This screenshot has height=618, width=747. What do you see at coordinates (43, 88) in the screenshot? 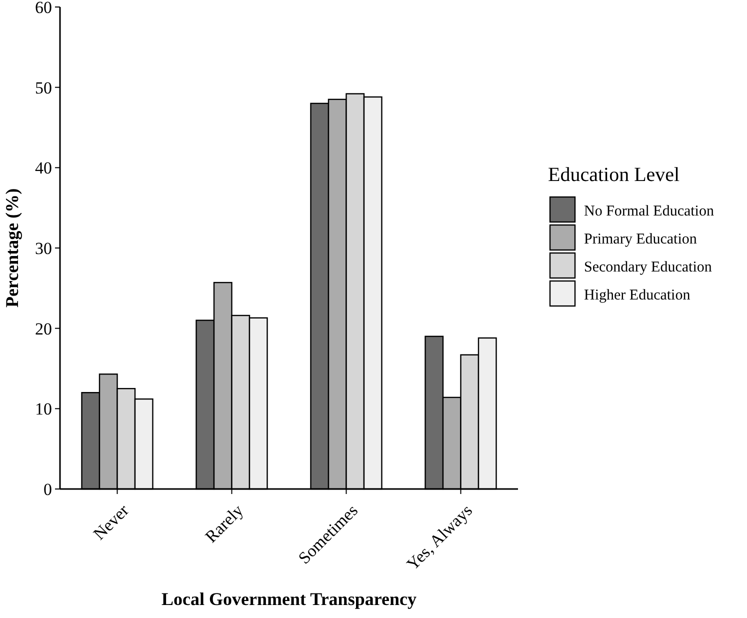
I see `y-tick-label: 50` at bounding box center [43, 88].